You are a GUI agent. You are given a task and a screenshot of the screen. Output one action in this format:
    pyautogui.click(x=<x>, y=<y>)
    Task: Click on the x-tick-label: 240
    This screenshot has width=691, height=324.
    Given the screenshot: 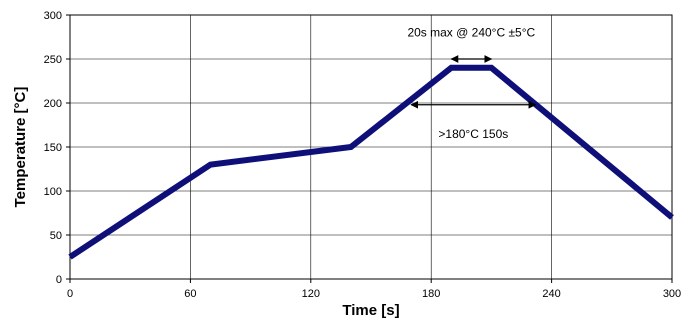 What is the action you would take?
    pyautogui.click(x=551, y=294)
    